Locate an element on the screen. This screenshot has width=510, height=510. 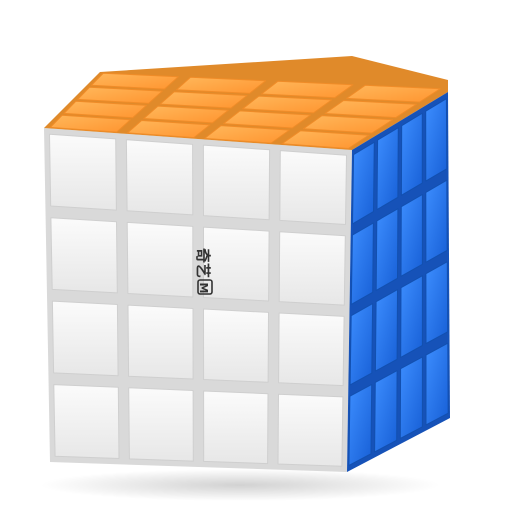
front-sticker-r2-c2 is located at coordinates (160, 259).